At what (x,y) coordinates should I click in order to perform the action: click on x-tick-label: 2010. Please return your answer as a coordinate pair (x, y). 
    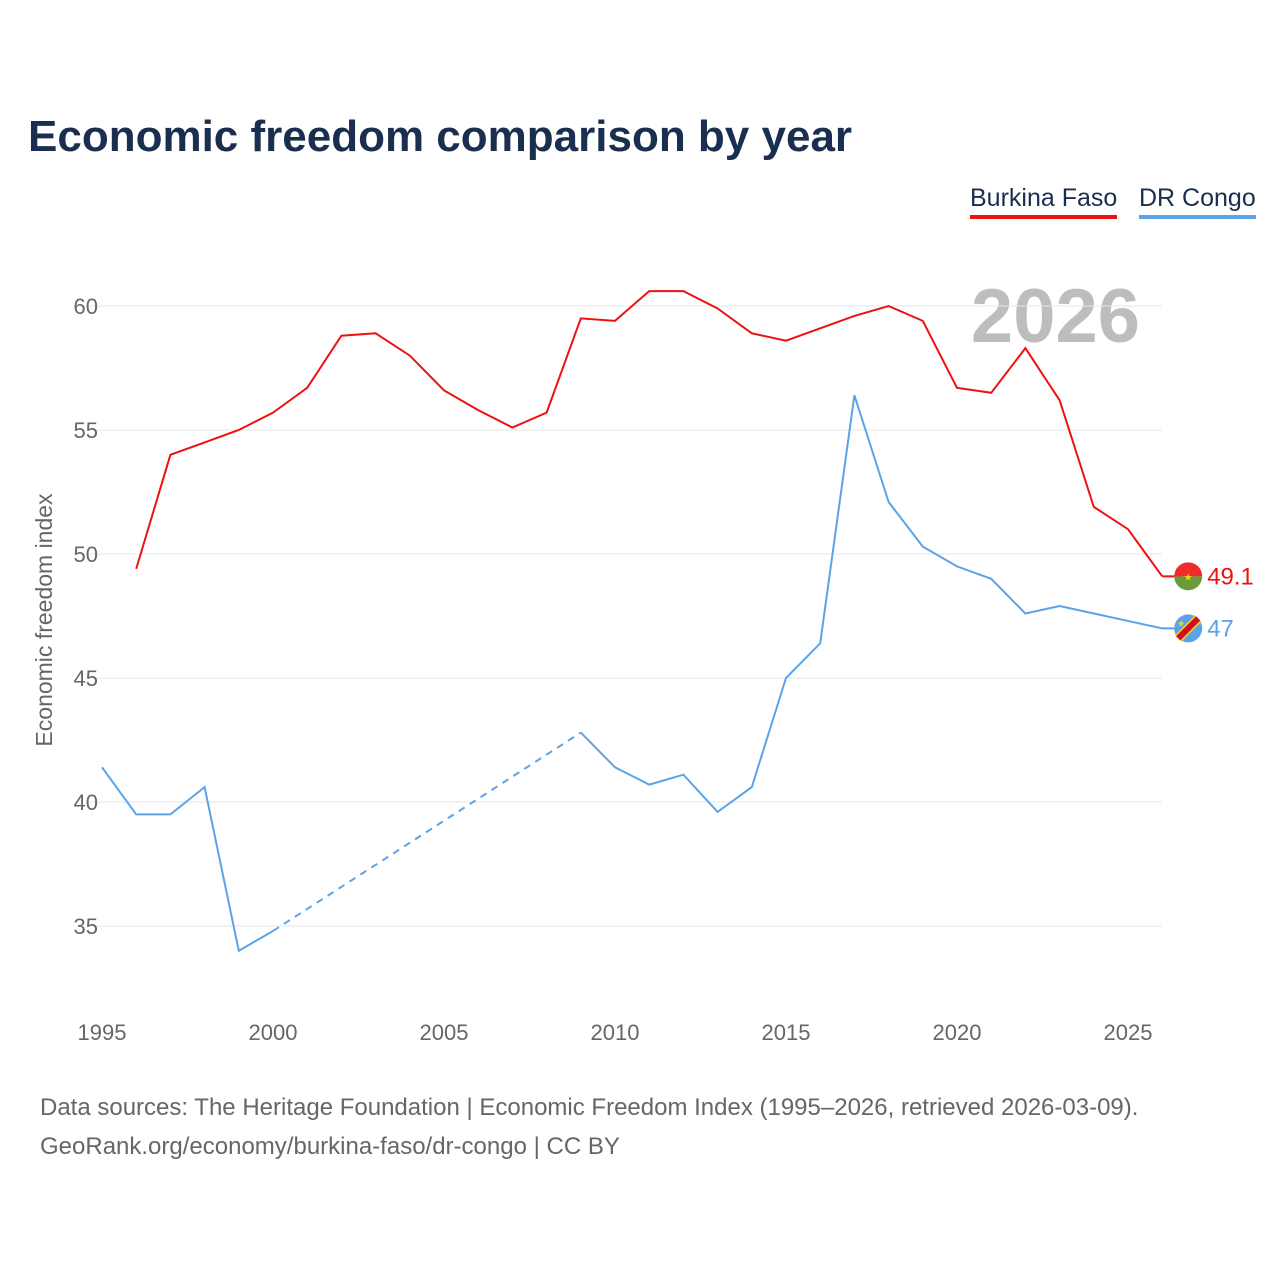
    Looking at the image, I should click on (615, 1032).